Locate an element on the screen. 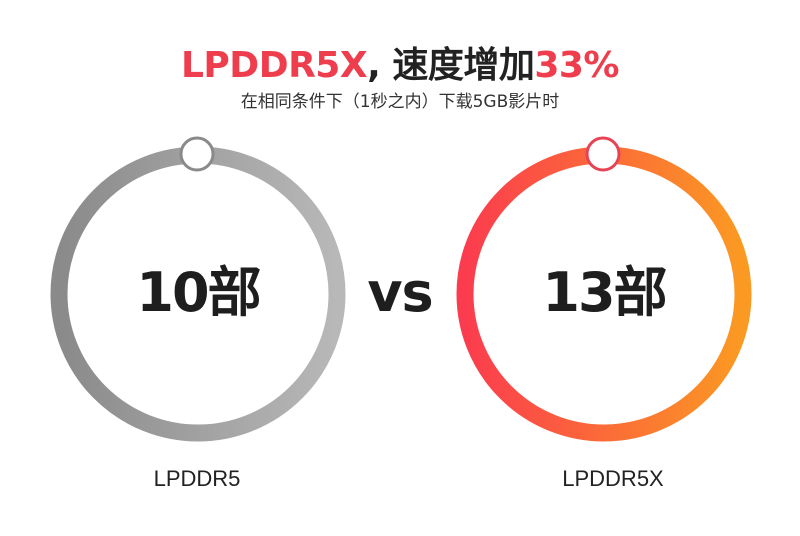 Image resolution: width=800 pixels, height=536 pixels. right-value: 13部 is located at coordinates (604, 292).